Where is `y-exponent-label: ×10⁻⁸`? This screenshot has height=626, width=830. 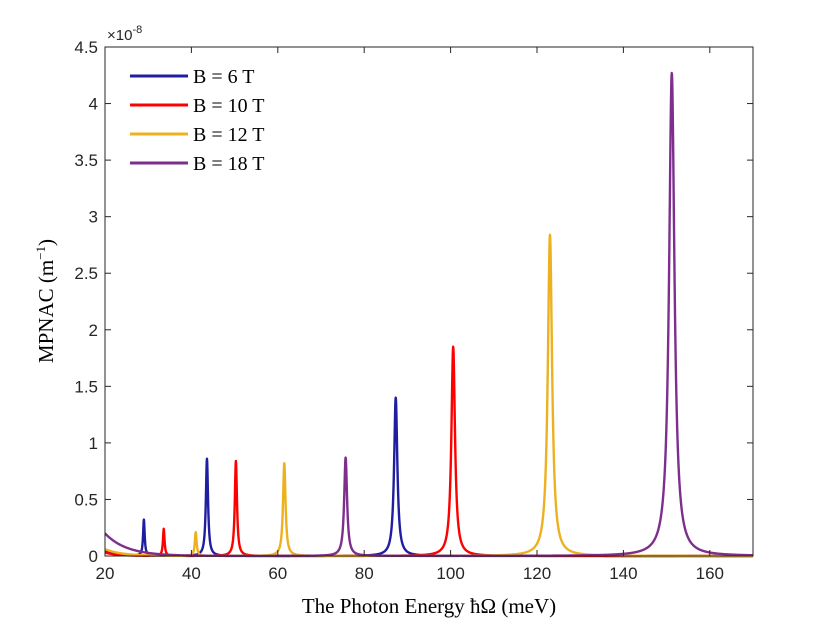
y-exponent-label: ×10⁻⁸ is located at coordinates (124, 34).